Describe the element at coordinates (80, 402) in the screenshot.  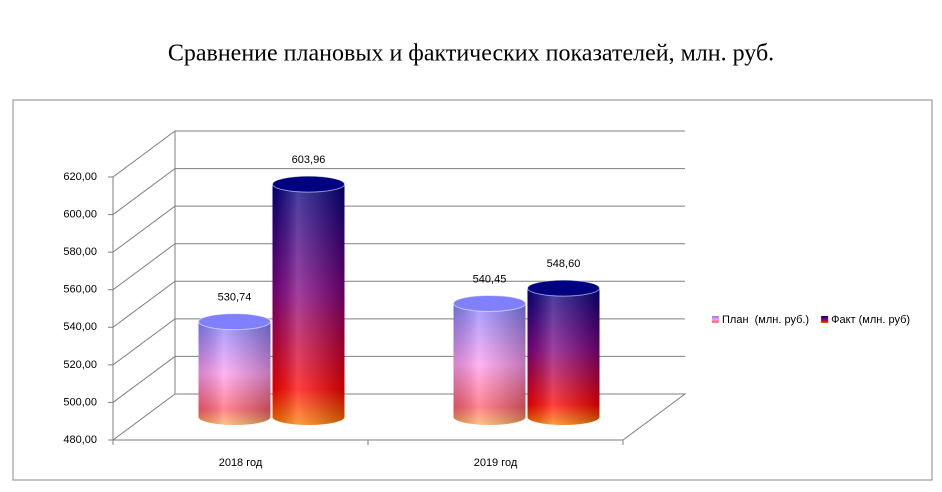
I see `y-tick-label: 500,00` at that location.